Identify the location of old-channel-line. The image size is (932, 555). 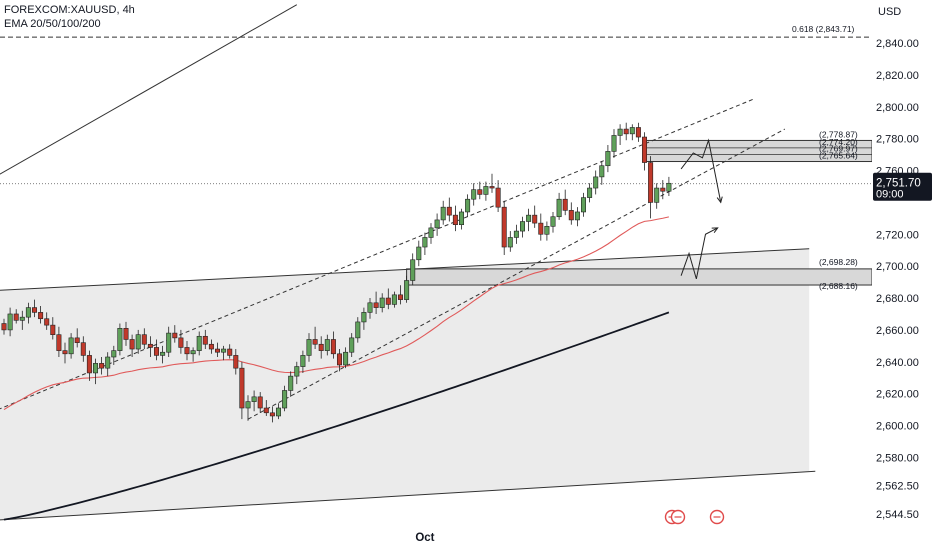
(149, 90).